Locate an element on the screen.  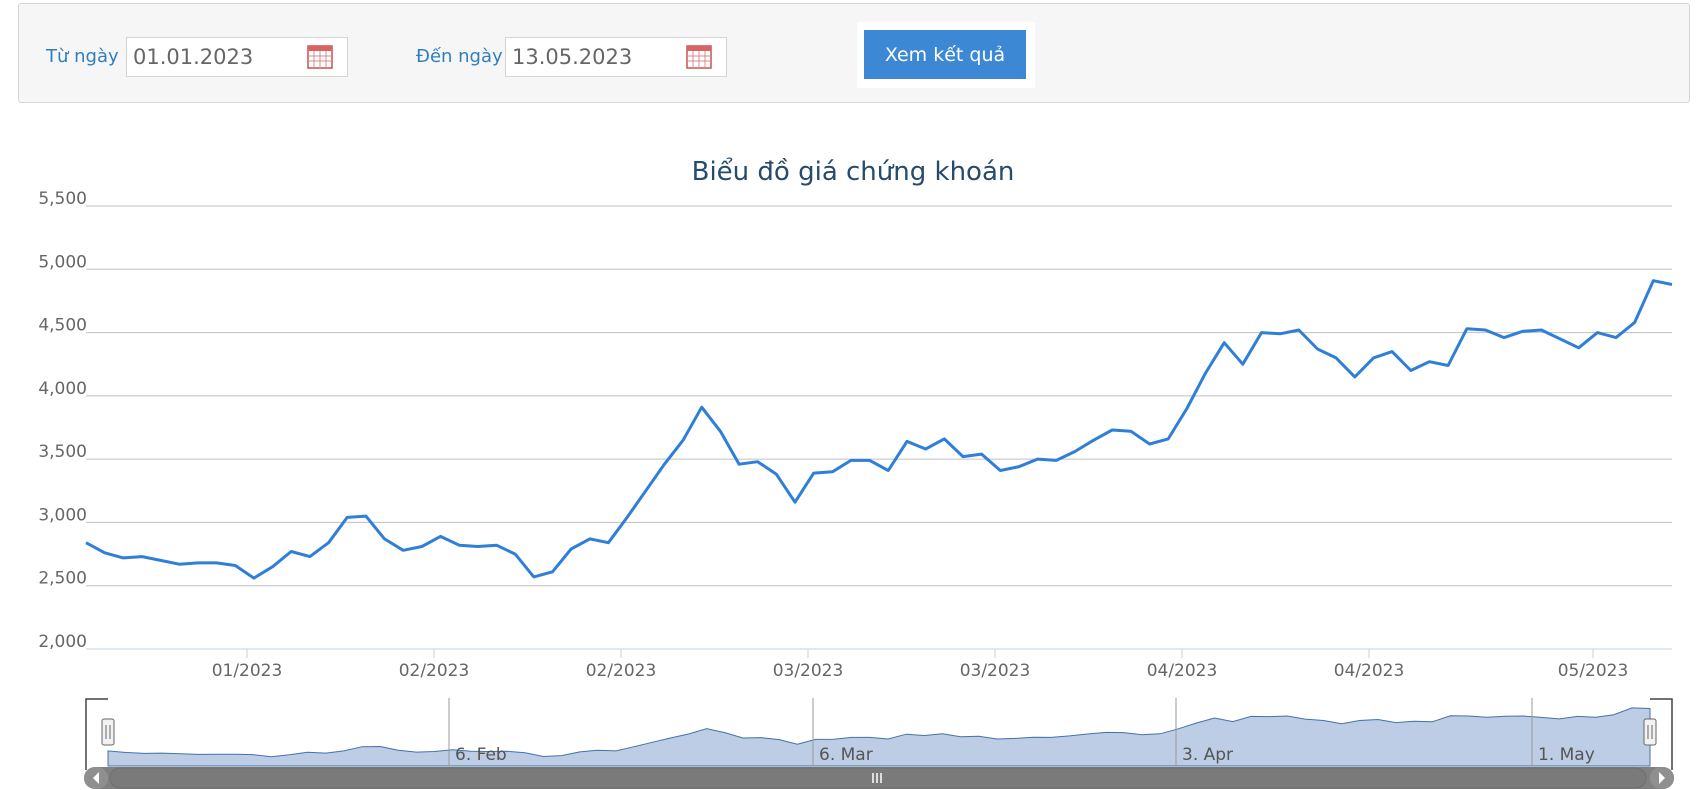
arrow-left-icon is located at coordinates (96, 778).